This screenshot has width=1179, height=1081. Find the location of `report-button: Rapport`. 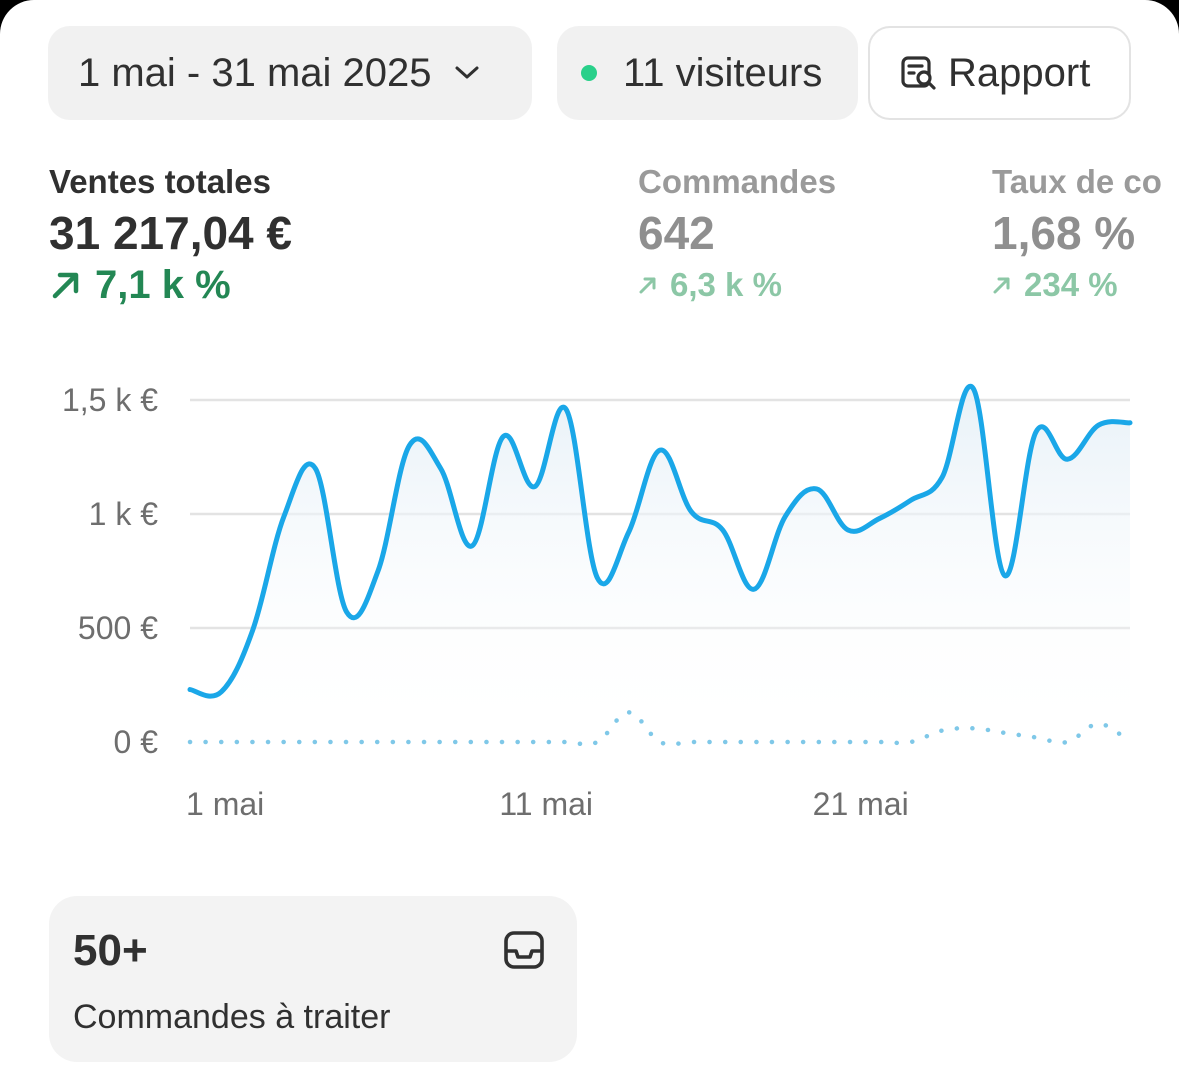

report-button: Rapport is located at coordinates (999, 73).